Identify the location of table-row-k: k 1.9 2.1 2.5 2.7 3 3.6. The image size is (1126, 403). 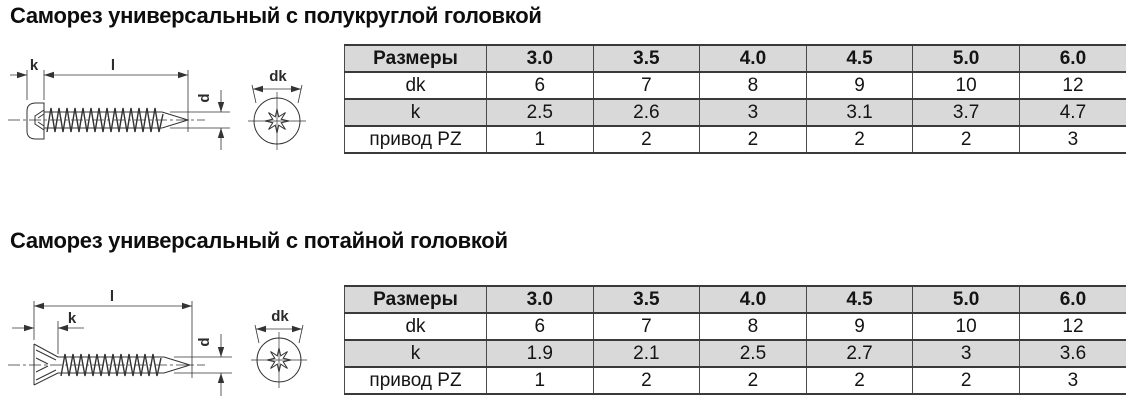
(735, 353).